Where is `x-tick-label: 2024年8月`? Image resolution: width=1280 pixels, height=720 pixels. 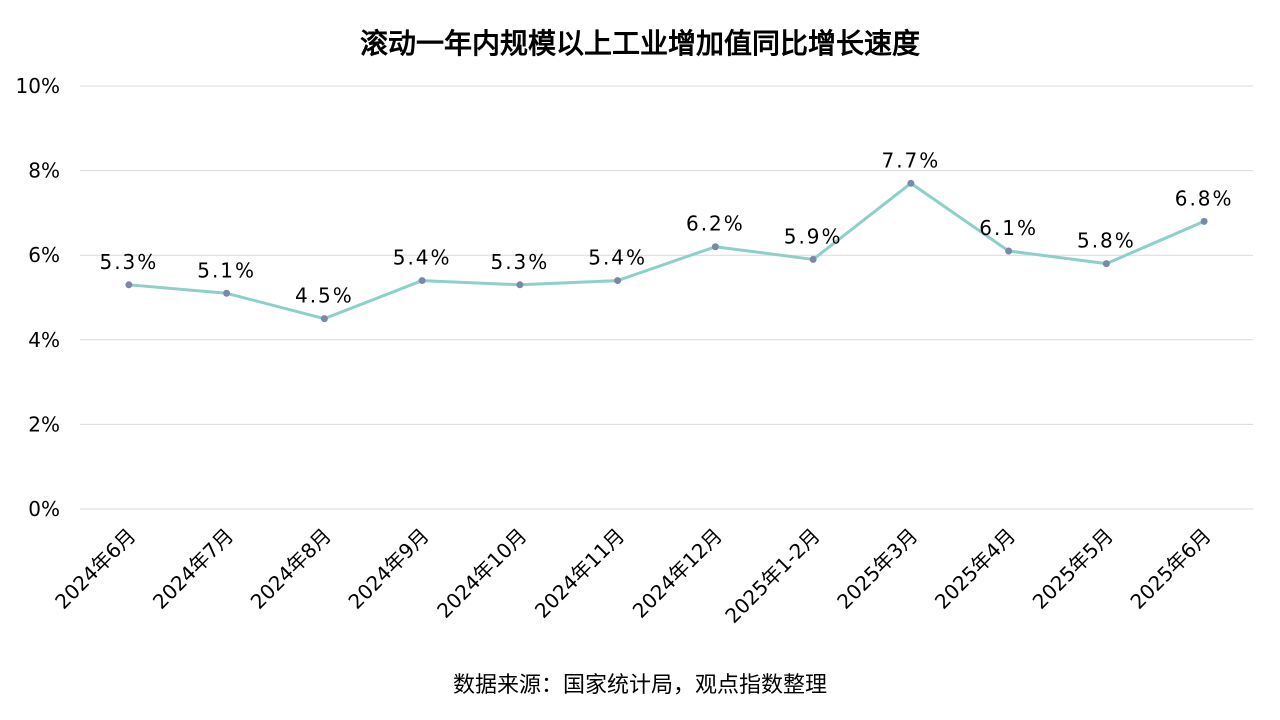
x-tick-label: 2024年8月 is located at coordinates (291, 569).